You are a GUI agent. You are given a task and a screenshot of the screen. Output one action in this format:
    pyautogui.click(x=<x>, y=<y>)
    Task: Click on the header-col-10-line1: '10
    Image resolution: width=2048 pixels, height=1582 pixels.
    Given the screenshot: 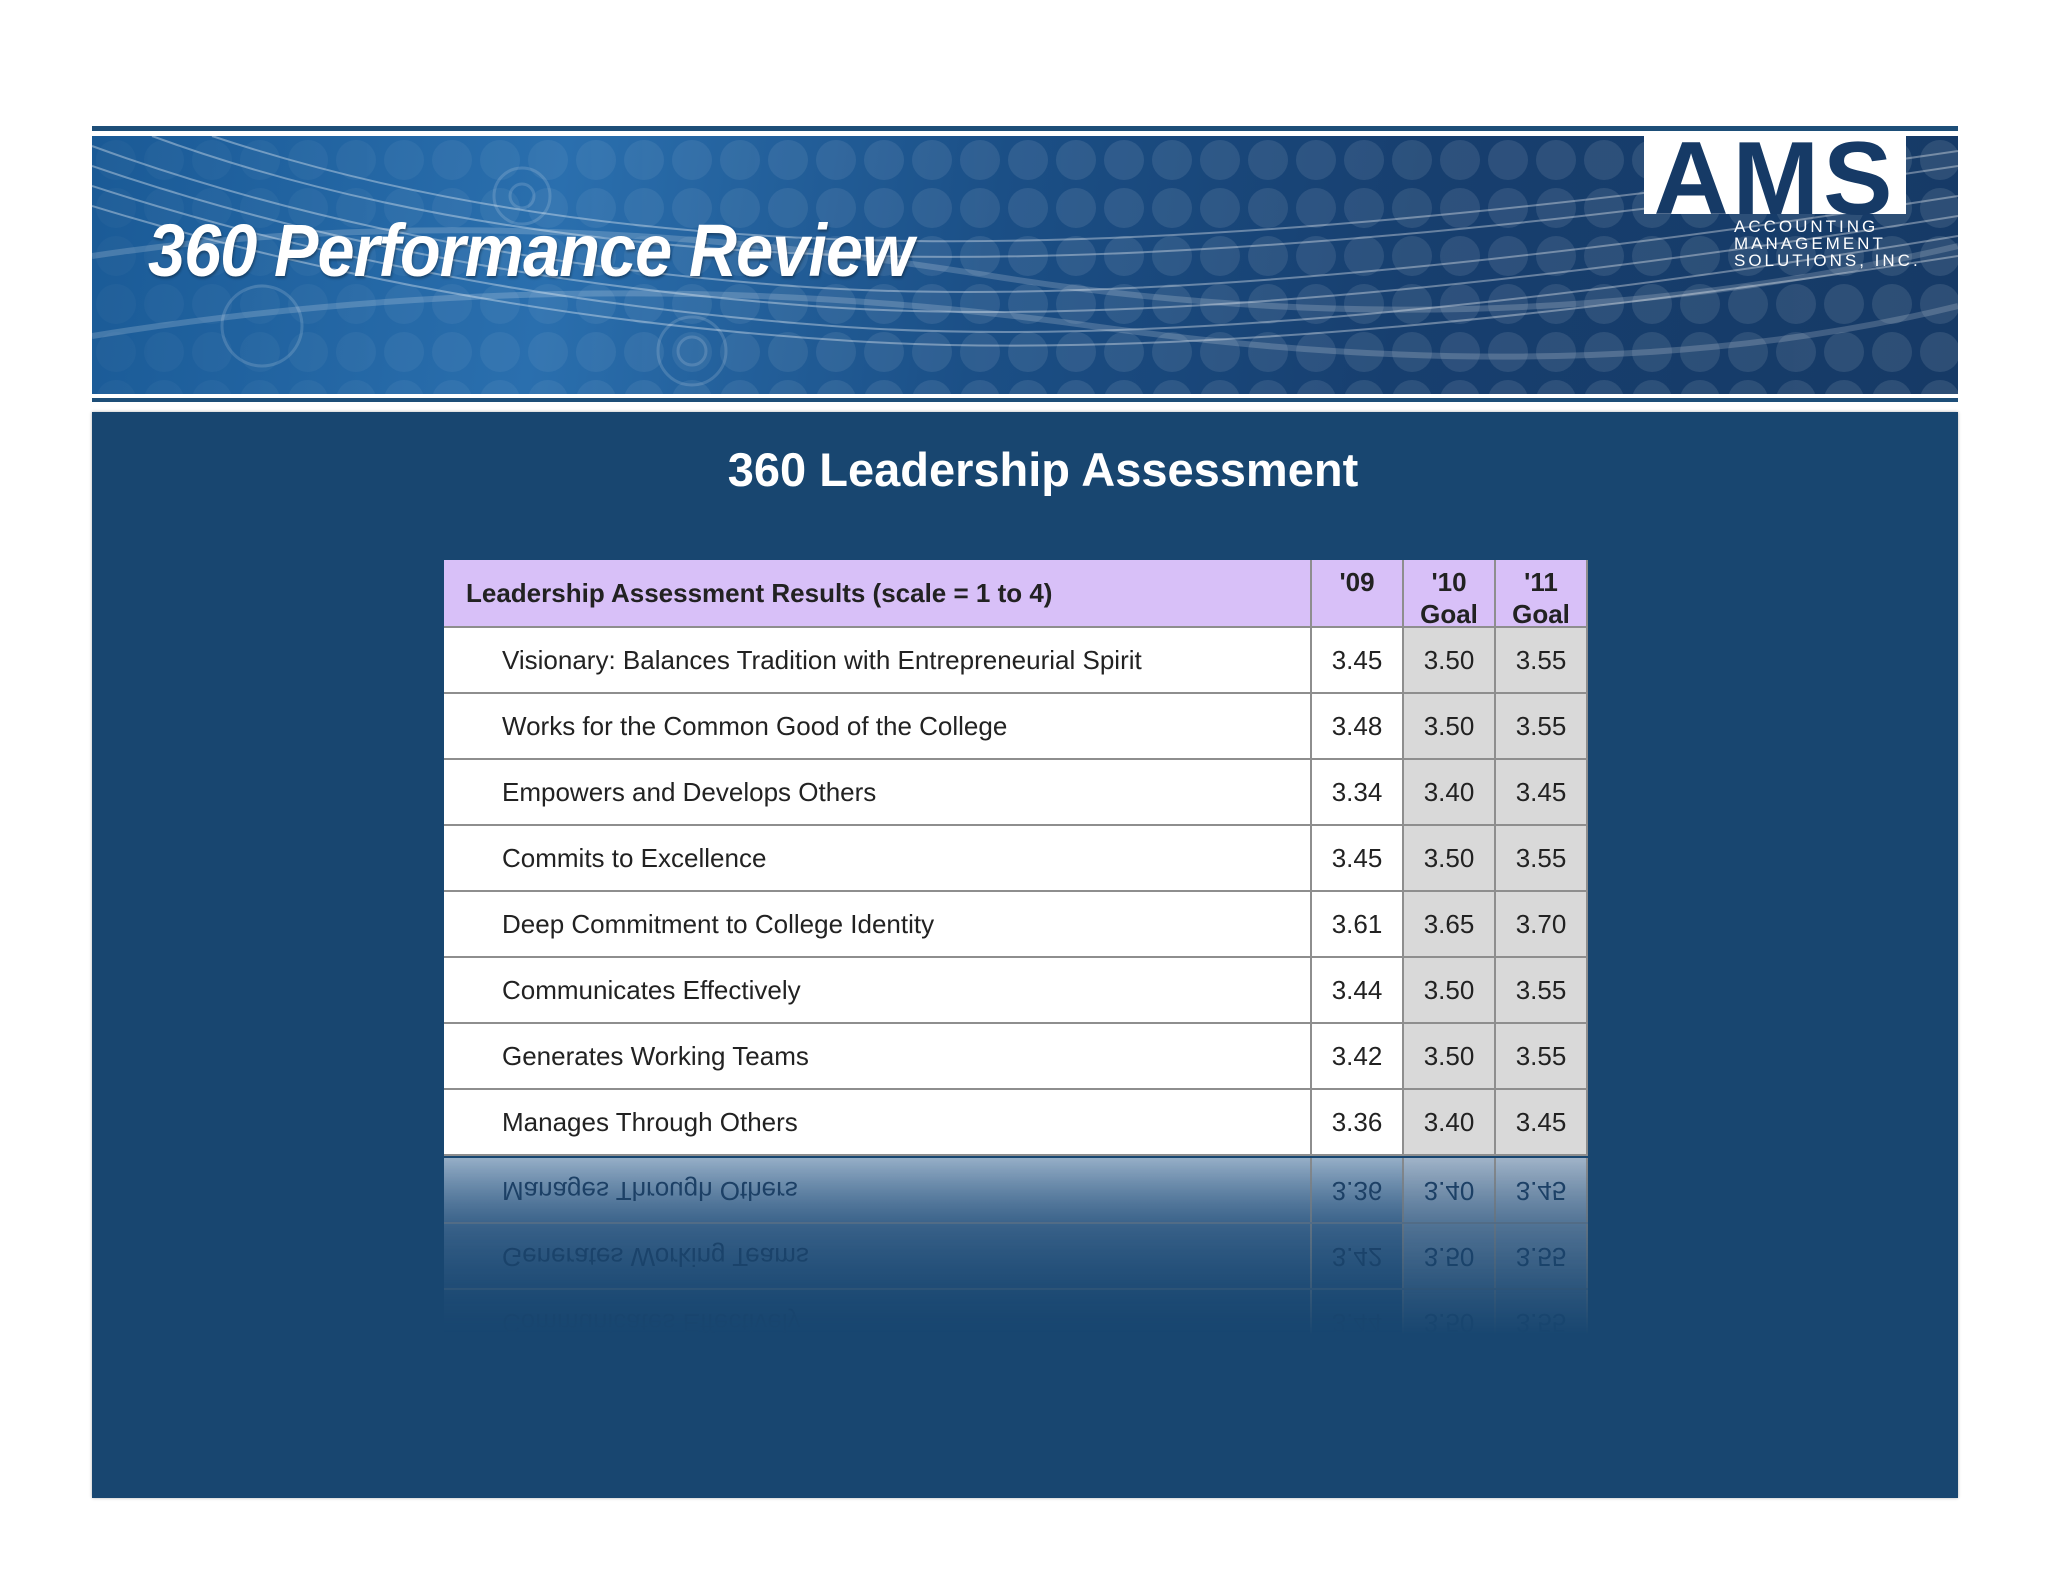 What is the action you would take?
    pyautogui.click(x=1449, y=582)
    